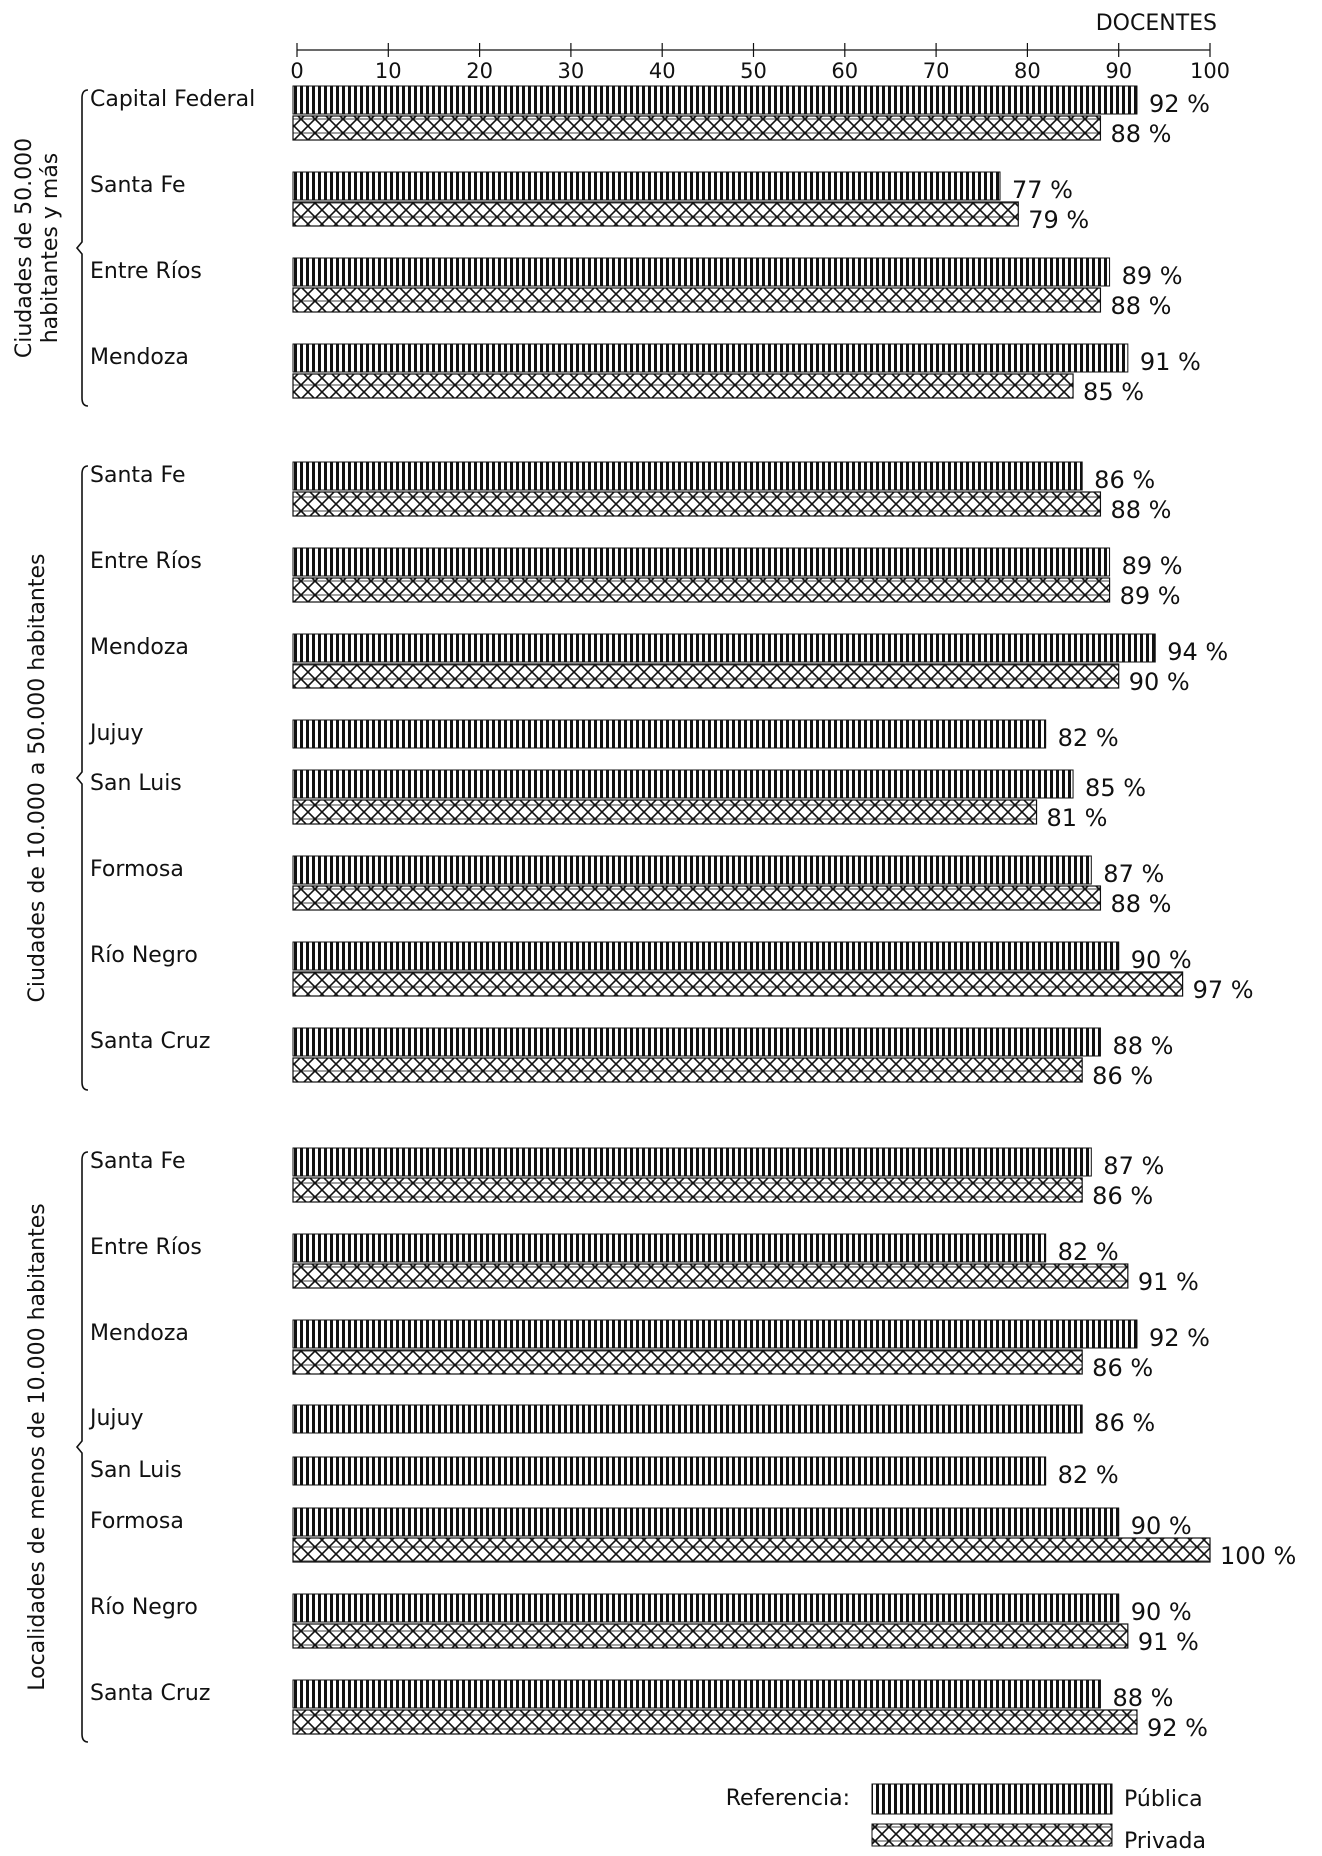 This screenshot has height=1856, width=1322. I want to click on row: Río Negro 90 %91 %, so click(644, 1624).